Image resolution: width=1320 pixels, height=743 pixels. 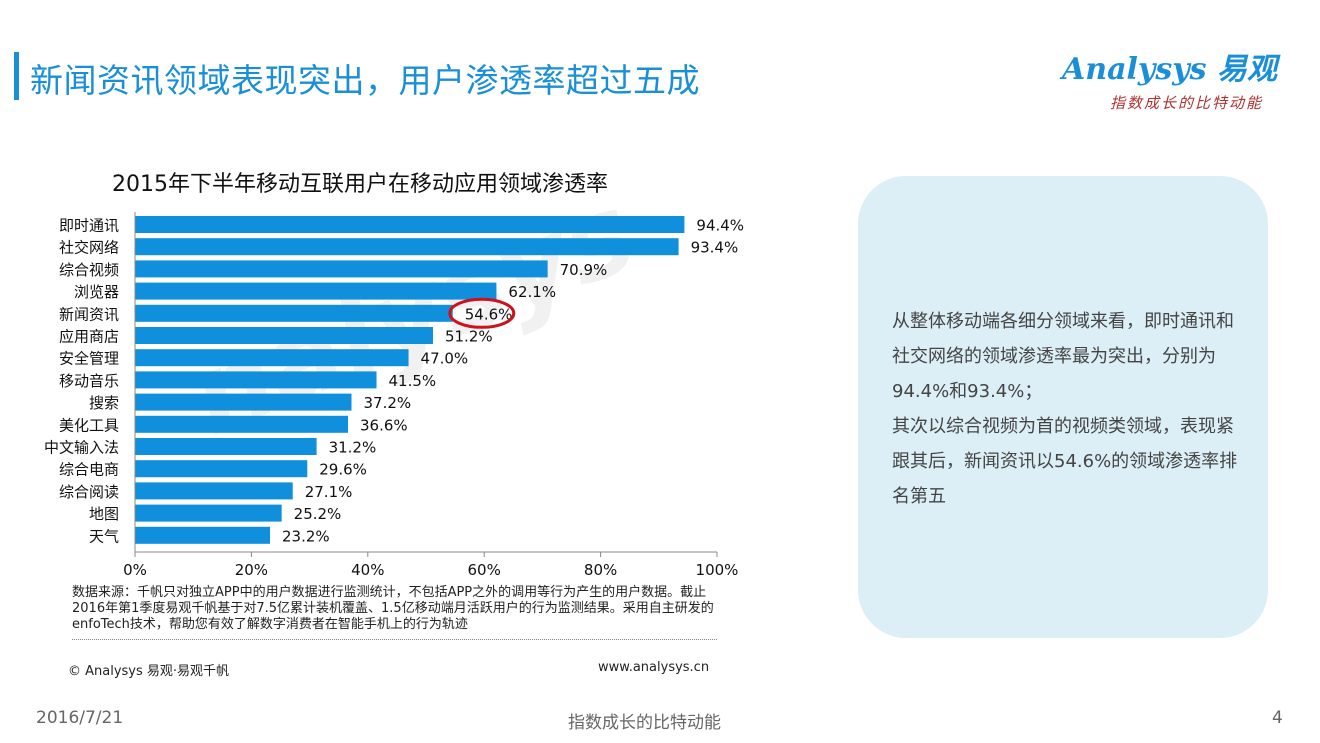 I want to click on chart-title: 2015年下半年移动互联用户在移动应用领域渗透率, so click(x=360, y=184).